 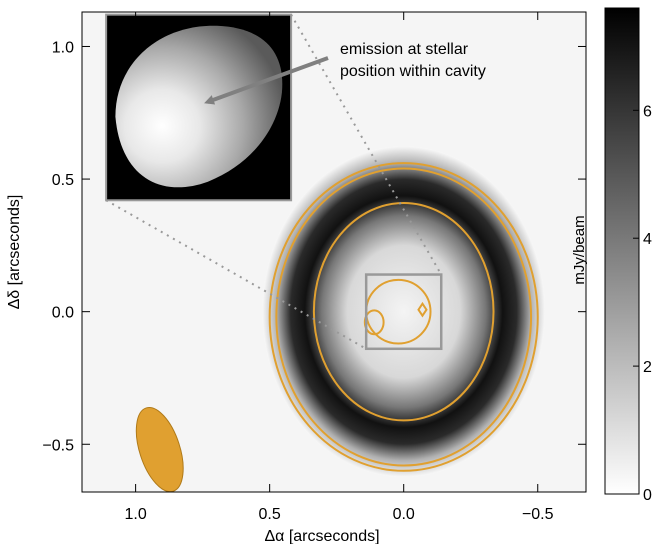 I want to click on inset-leader-line-bottom, so click(x=236, y=274).